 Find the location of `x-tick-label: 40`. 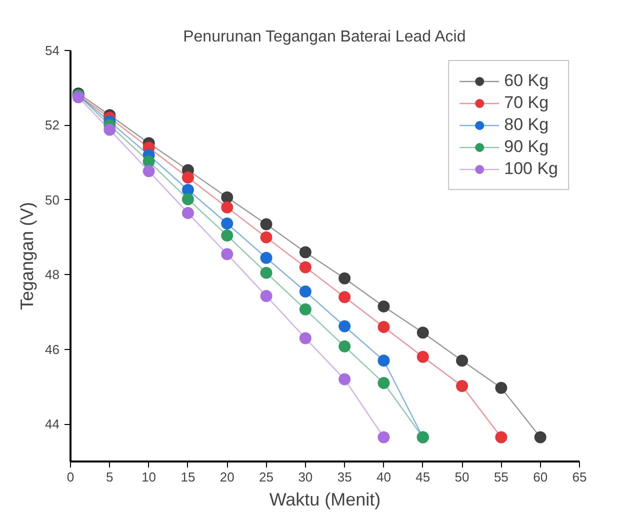

x-tick-label: 40 is located at coordinates (383, 477).